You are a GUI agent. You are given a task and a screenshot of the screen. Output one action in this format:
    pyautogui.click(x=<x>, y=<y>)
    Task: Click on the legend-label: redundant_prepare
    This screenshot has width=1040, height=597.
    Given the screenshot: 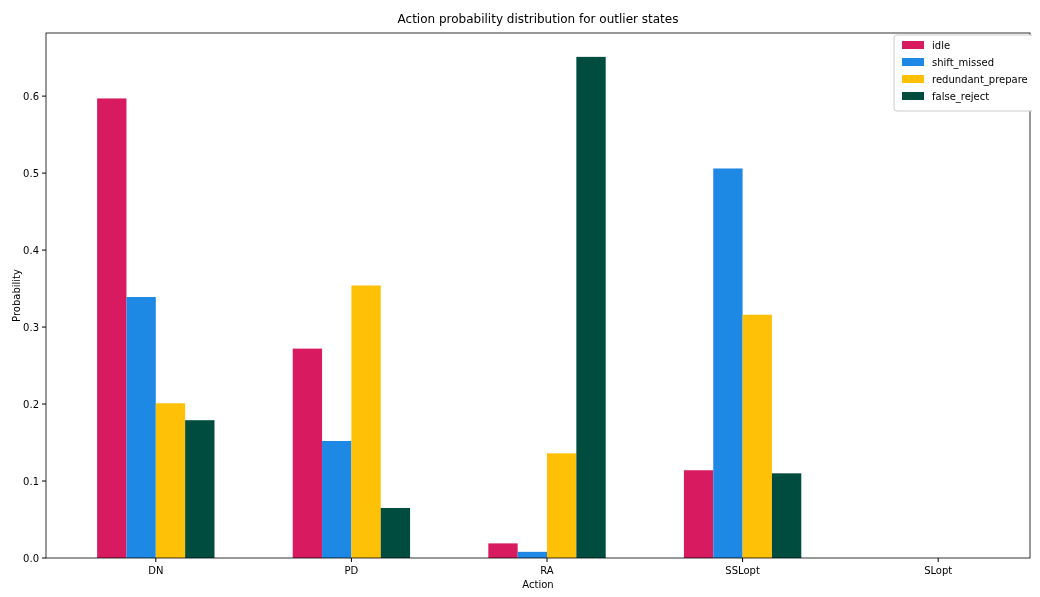 What is the action you would take?
    pyautogui.click(x=980, y=79)
    